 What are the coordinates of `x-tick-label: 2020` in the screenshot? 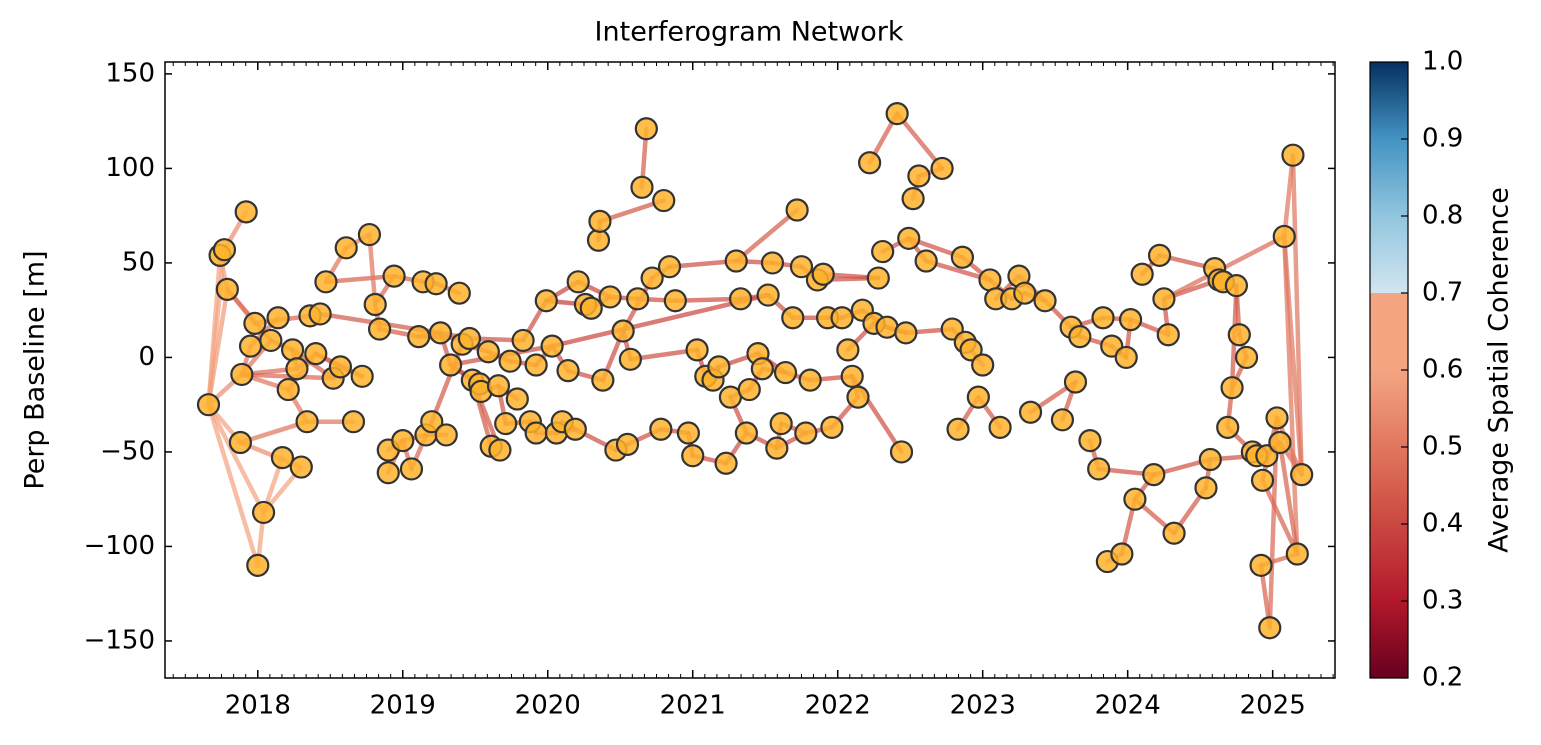 It's located at (548, 706).